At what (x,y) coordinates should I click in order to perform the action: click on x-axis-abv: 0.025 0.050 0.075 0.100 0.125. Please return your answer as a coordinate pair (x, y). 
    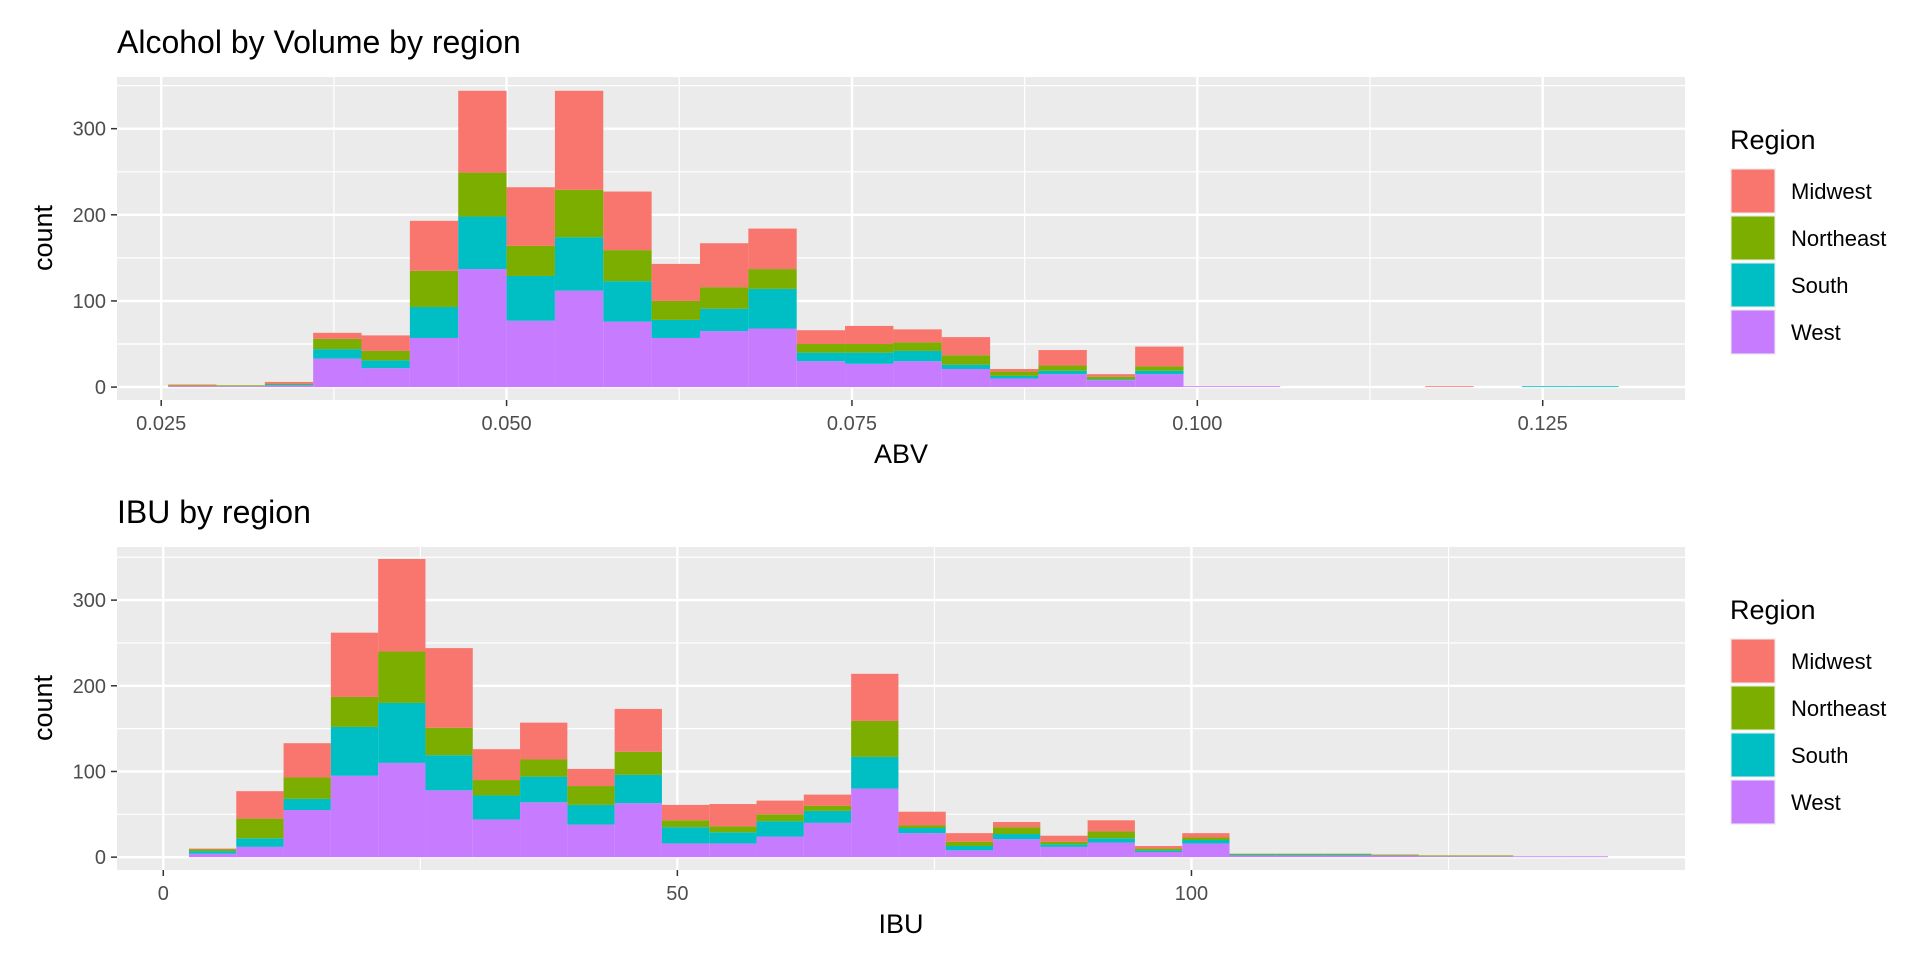
    Looking at the image, I should click on (852, 417).